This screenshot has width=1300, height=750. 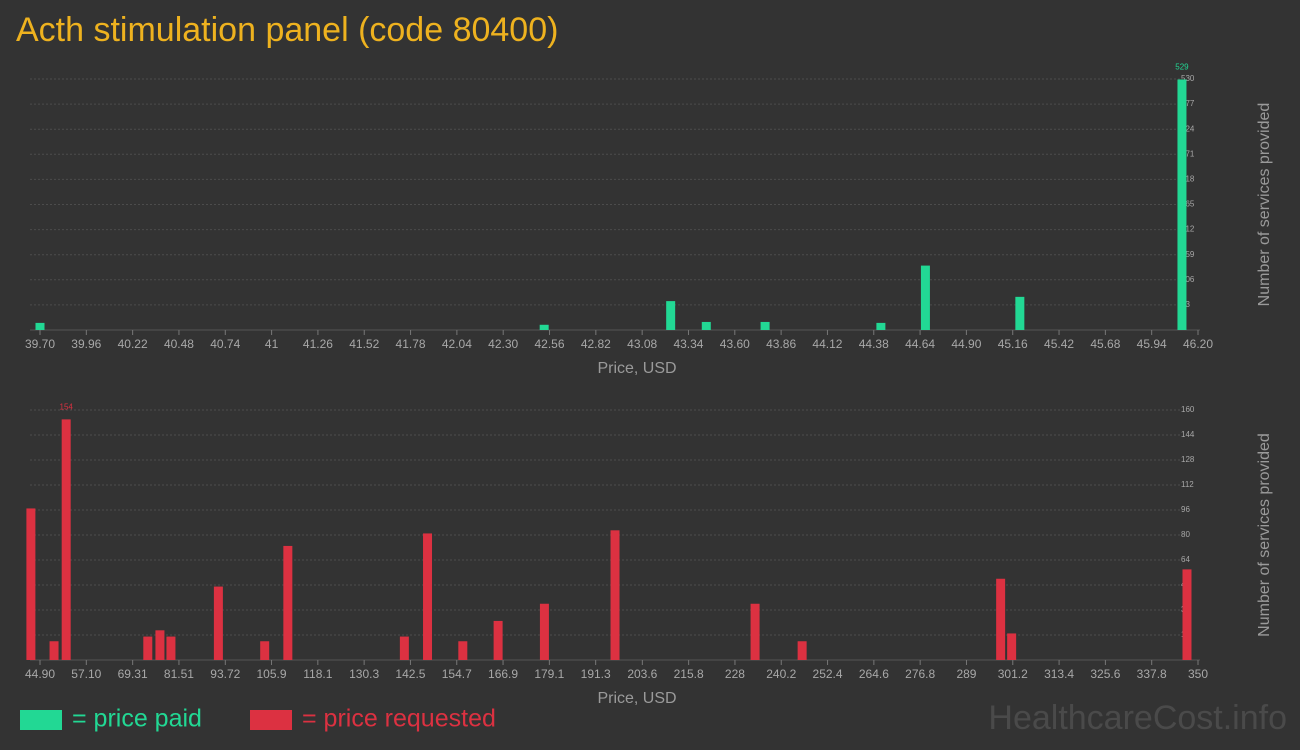 What do you see at coordinates (688, 344) in the screenshot?
I see `x-tick-label: 43.34` at bounding box center [688, 344].